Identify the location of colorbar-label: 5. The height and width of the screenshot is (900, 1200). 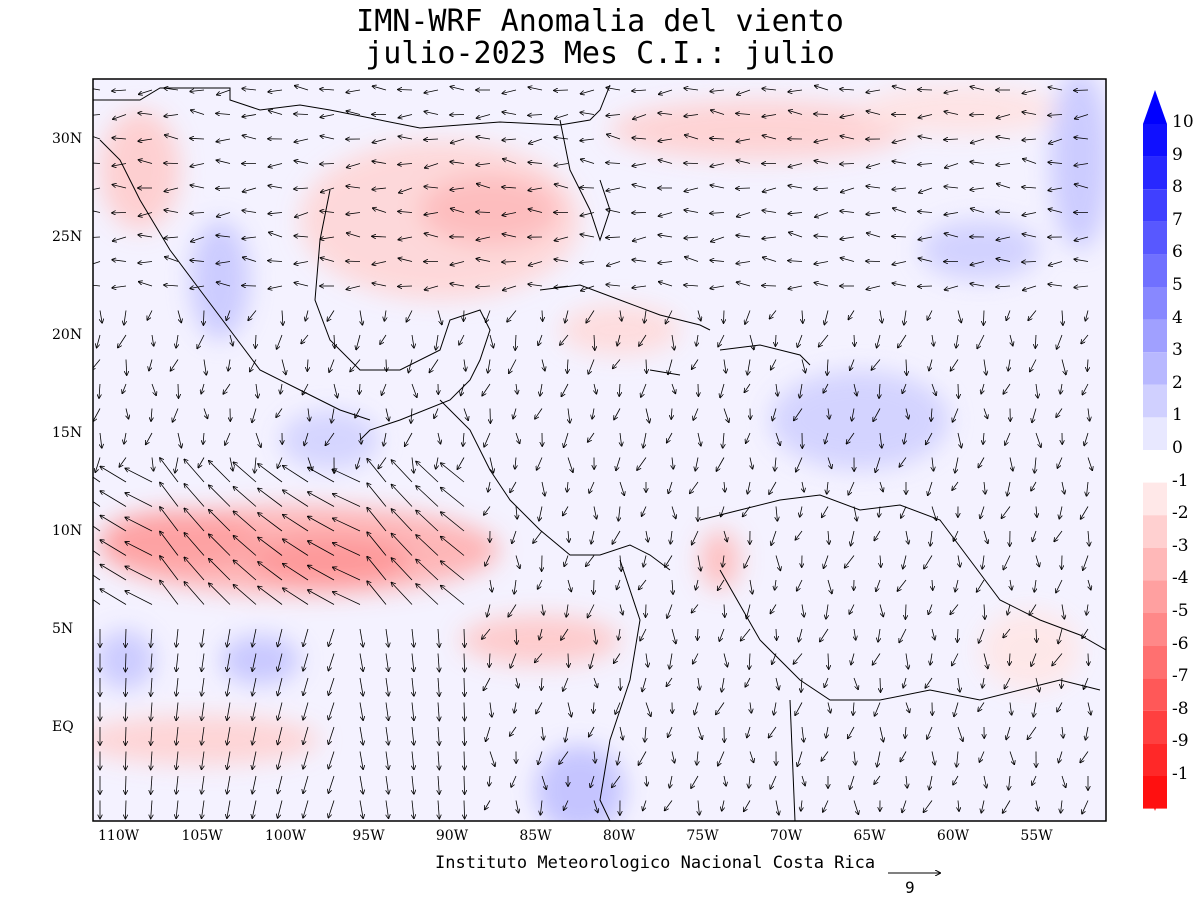
(1177, 285).